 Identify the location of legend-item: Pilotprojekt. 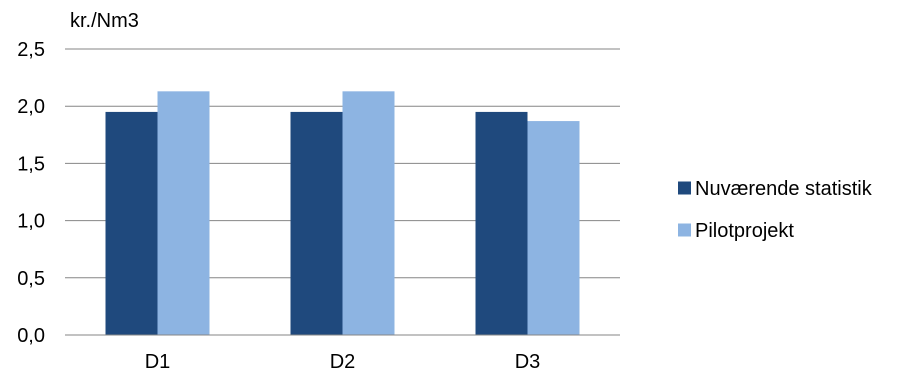
(736, 231).